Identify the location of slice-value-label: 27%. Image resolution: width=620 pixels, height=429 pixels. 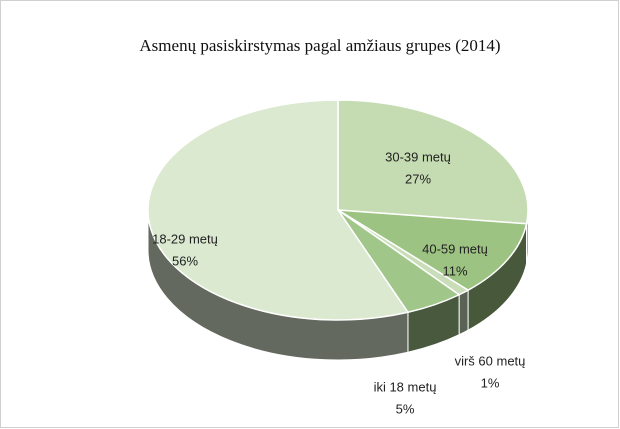
(418, 178).